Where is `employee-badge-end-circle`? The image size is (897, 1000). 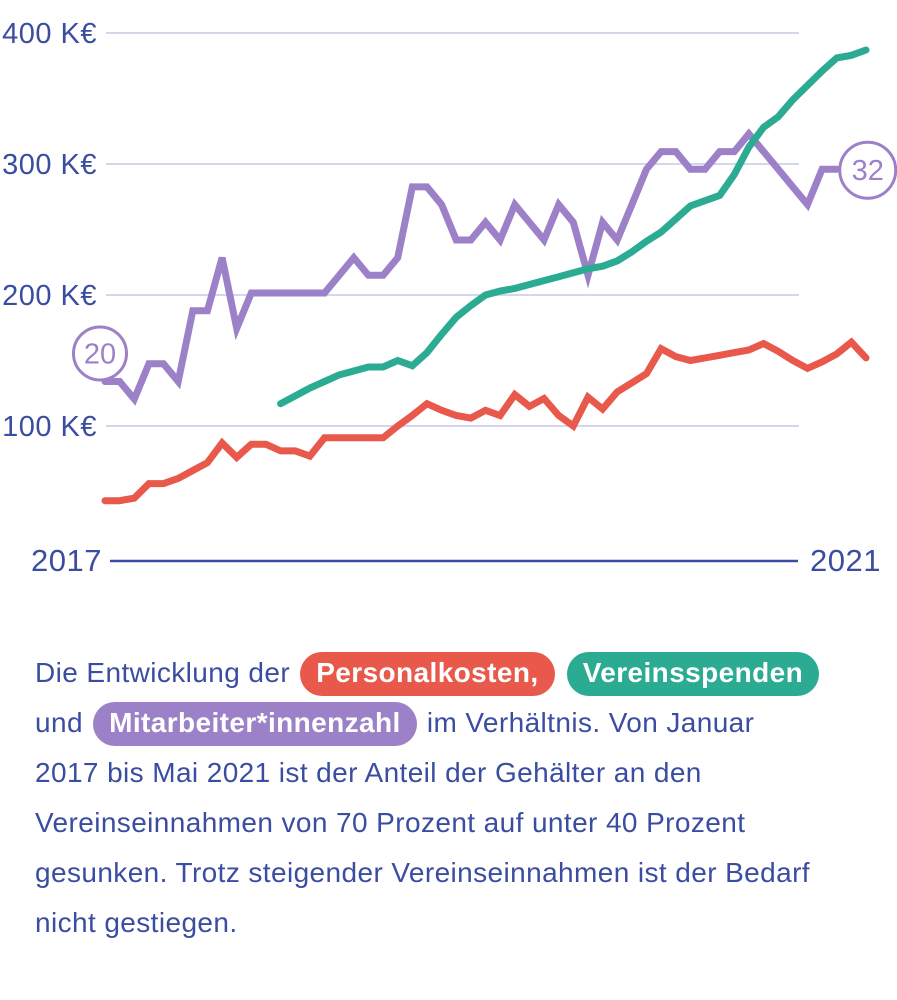
employee-badge-end-circle is located at coordinates (867, 170).